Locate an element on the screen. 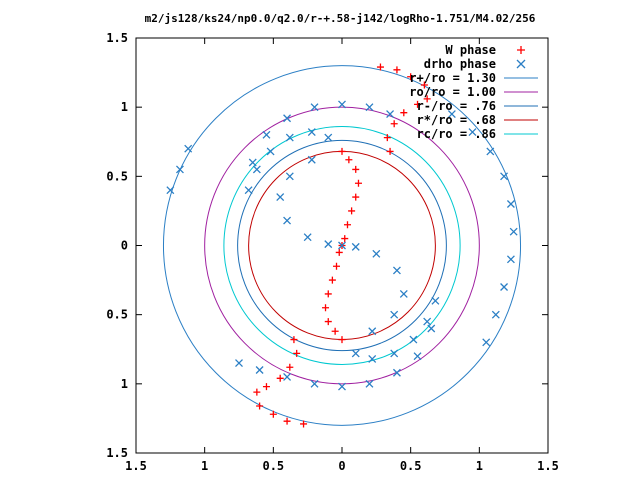 Image resolution: width=640 pixels, height=480 pixels. legend-label: r-/ro = .76 is located at coordinates (456, 106).